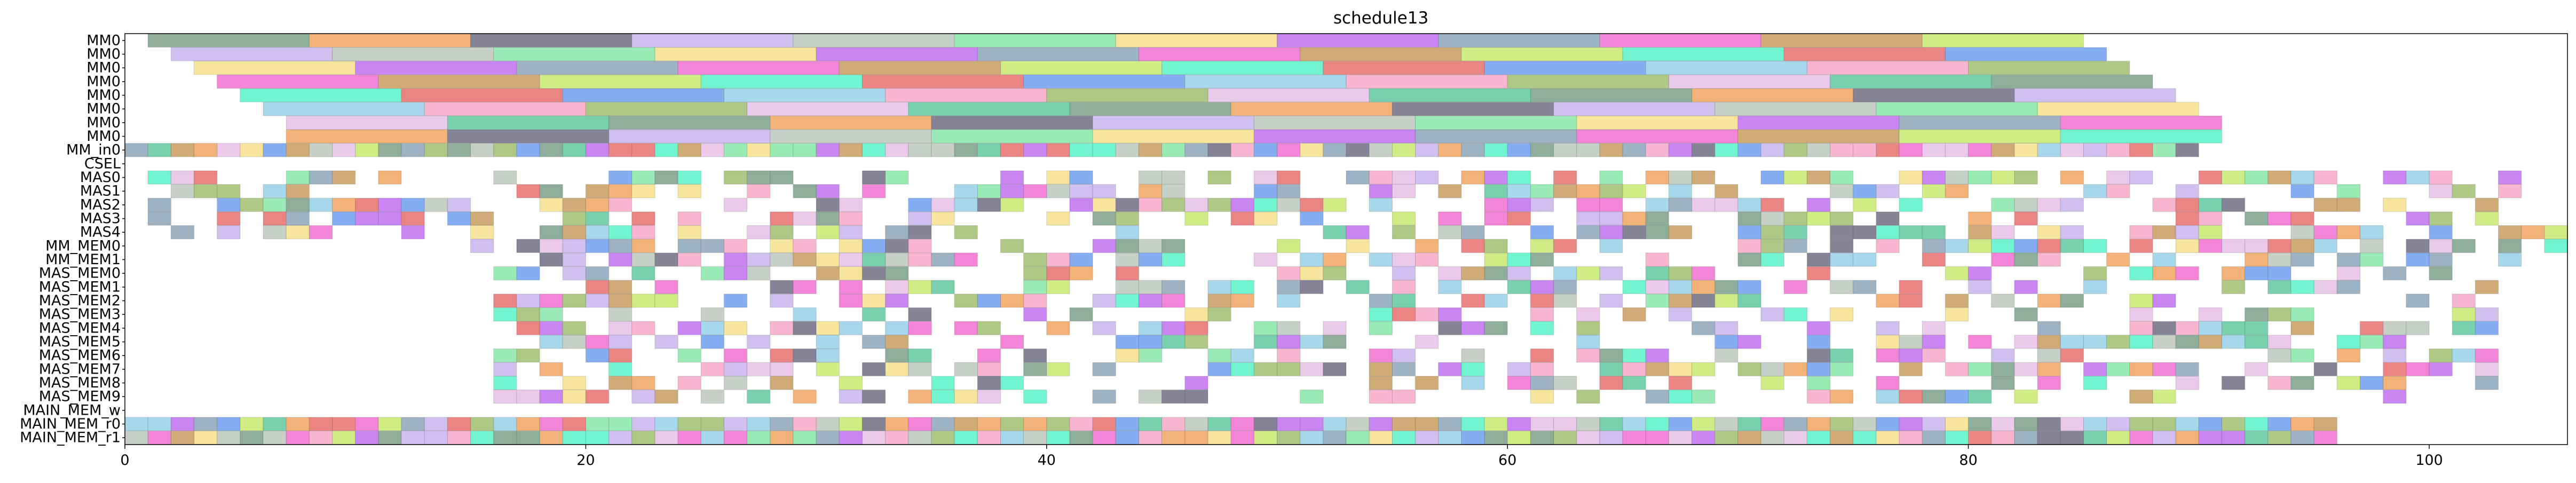 The height and width of the screenshot is (483, 2576). Describe the element at coordinates (72, 410) in the screenshot. I see `row-label: MAIN_MEM_w` at that location.